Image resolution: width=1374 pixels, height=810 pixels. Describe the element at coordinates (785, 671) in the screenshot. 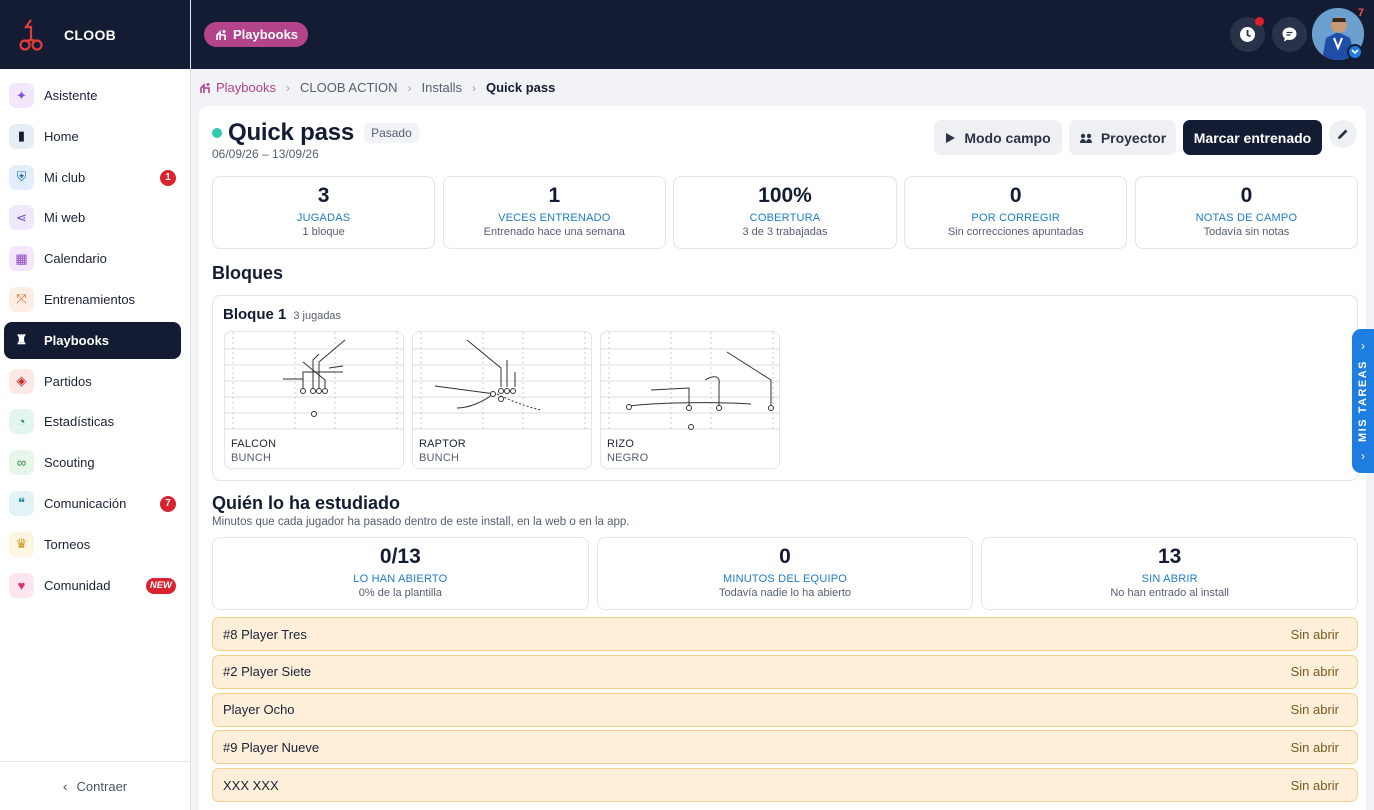

I see `list-item: #2 Player Siete Sin abrir` at that location.